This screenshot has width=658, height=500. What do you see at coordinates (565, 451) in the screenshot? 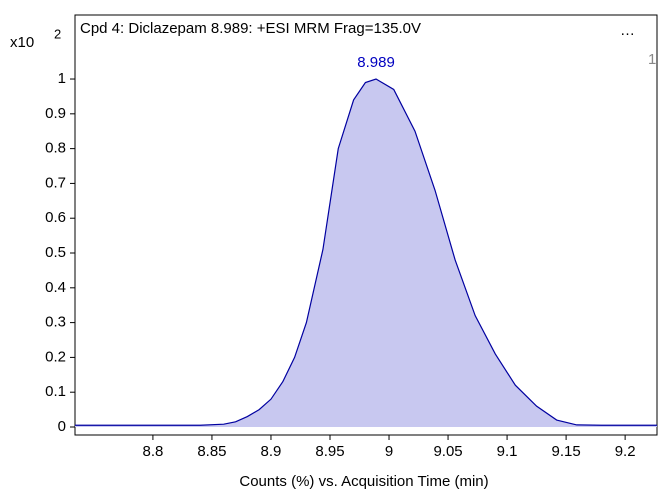
I see `x-tick-label: 9.15` at bounding box center [565, 451].